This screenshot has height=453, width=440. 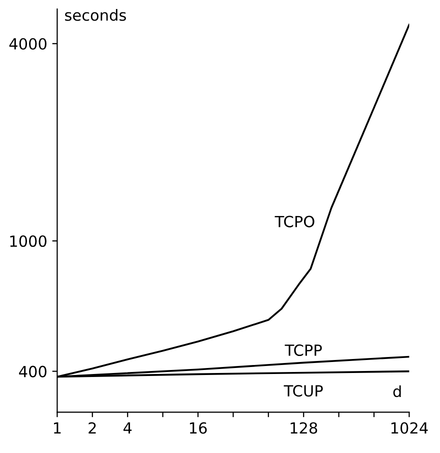 I want to click on x-tick-label: 1, so click(x=57, y=428).